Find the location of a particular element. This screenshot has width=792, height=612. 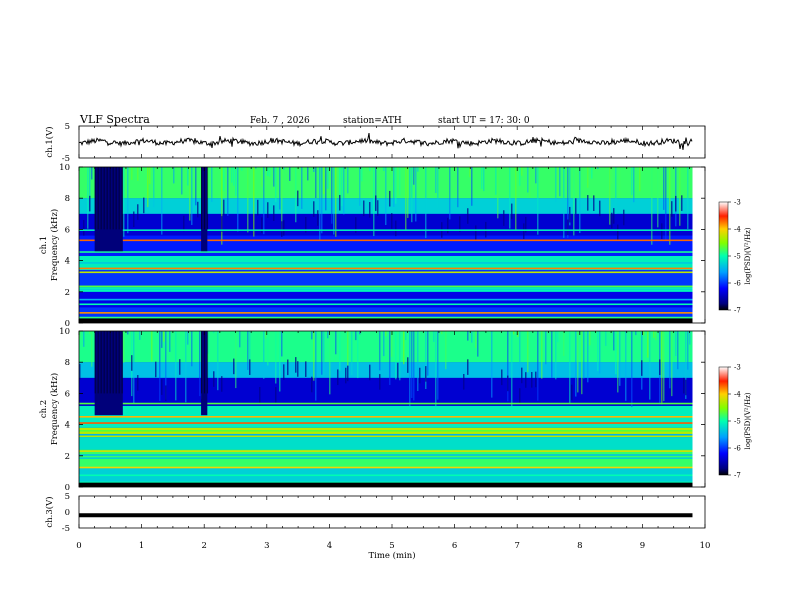

ch3-ylabel: ch.3(V) is located at coordinates (49, 511).